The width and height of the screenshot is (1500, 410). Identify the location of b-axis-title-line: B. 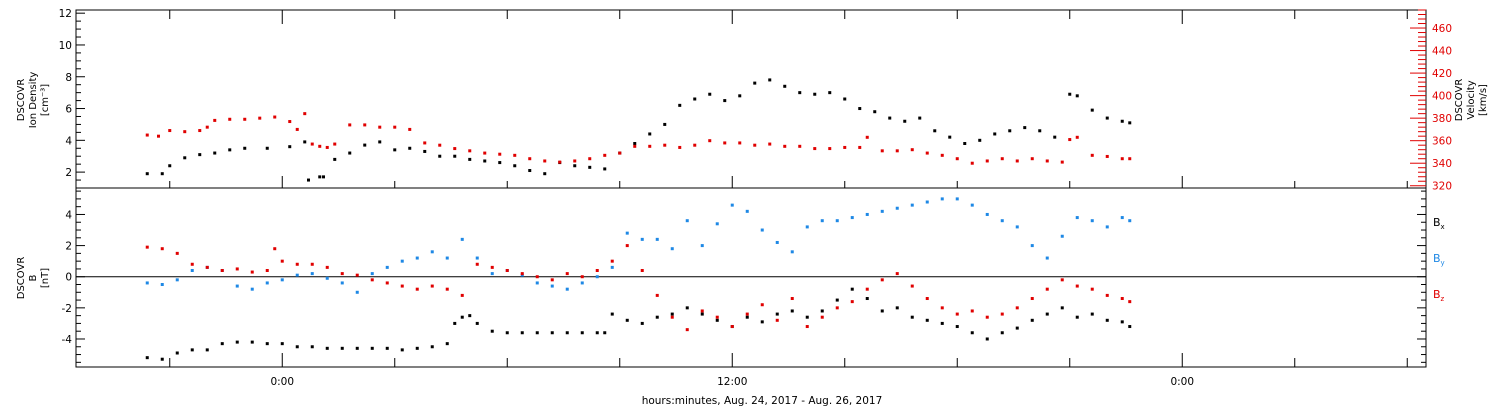
(33, 277).